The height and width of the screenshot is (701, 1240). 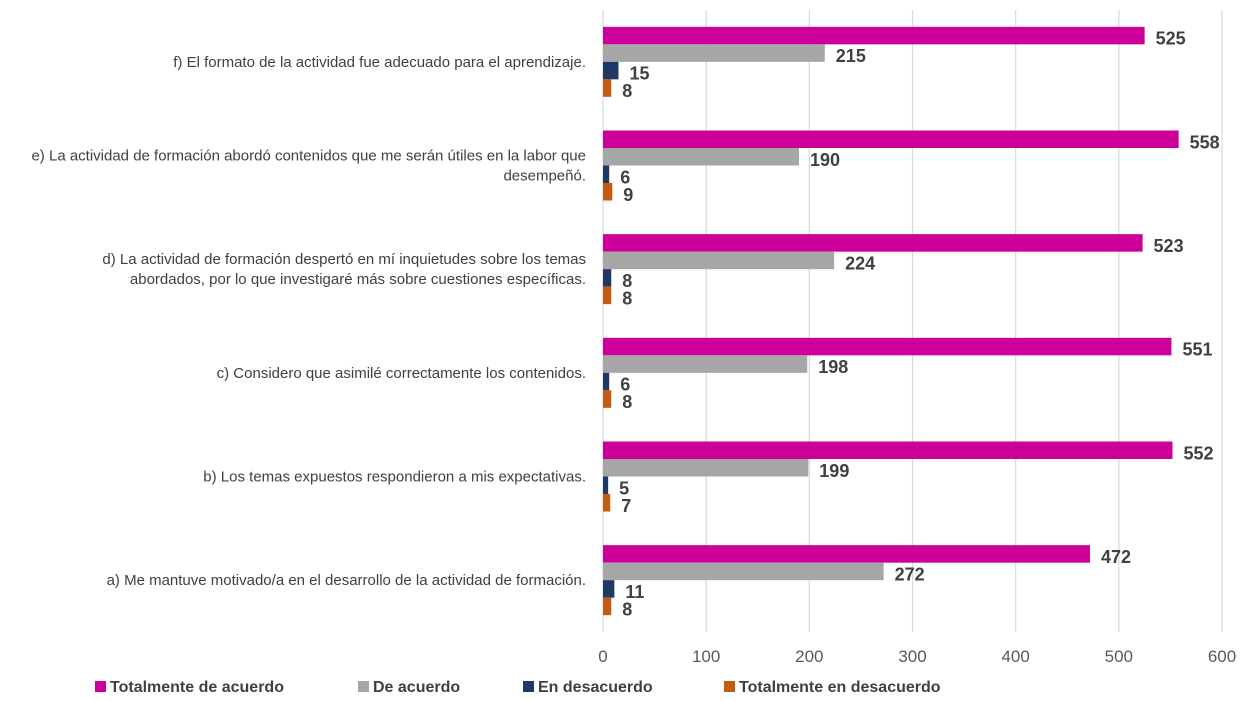 What do you see at coordinates (1205, 142) in the screenshot?
I see `data-label: 558` at bounding box center [1205, 142].